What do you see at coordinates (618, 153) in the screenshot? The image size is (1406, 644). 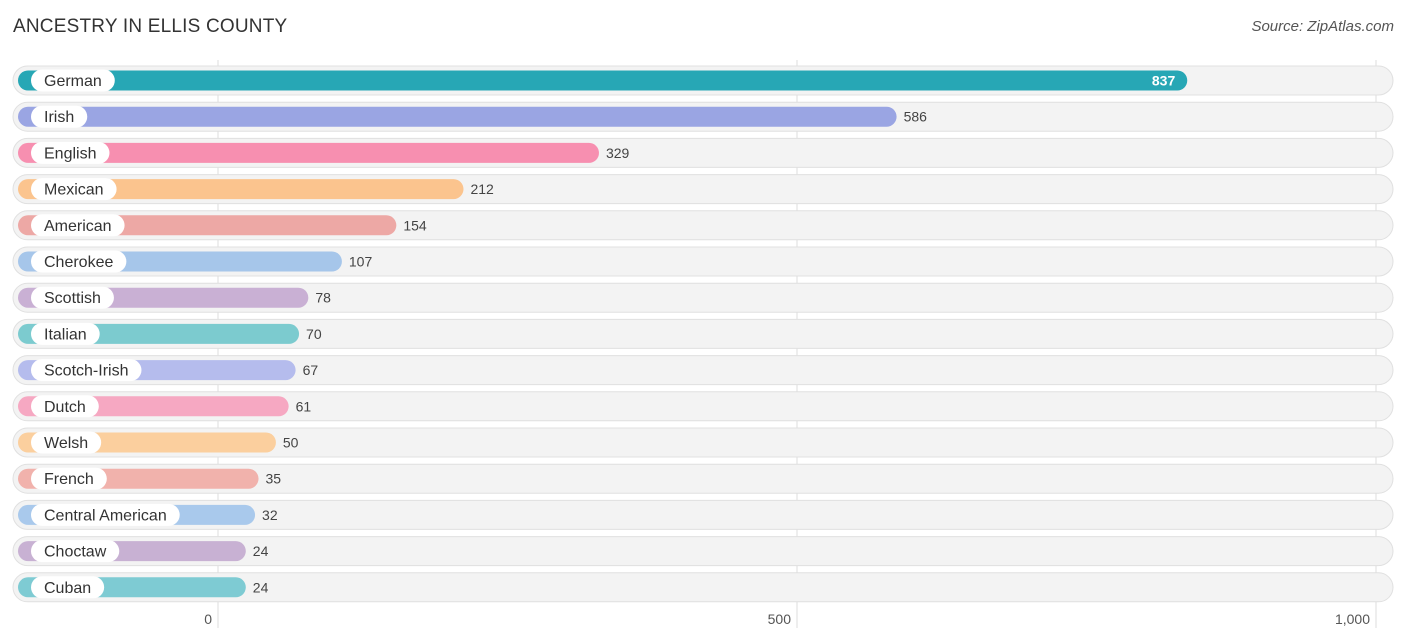 I see `value-label-english: 329` at bounding box center [618, 153].